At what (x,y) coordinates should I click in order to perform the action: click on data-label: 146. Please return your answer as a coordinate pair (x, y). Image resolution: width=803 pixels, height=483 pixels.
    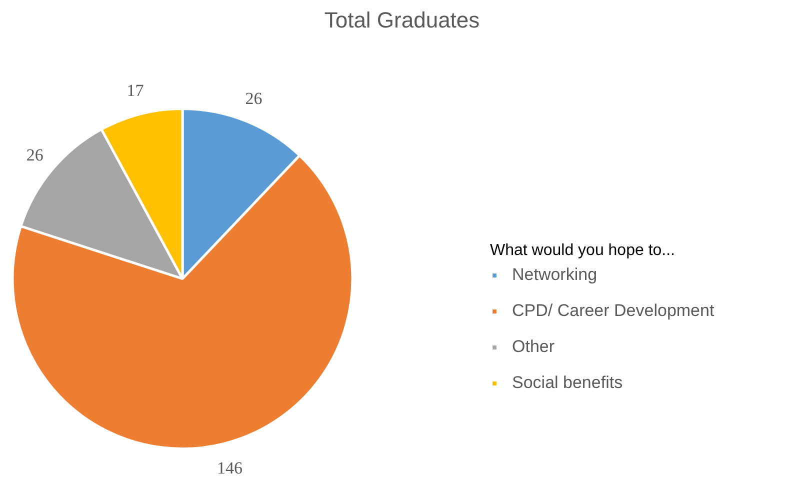
    Looking at the image, I should click on (229, 468).